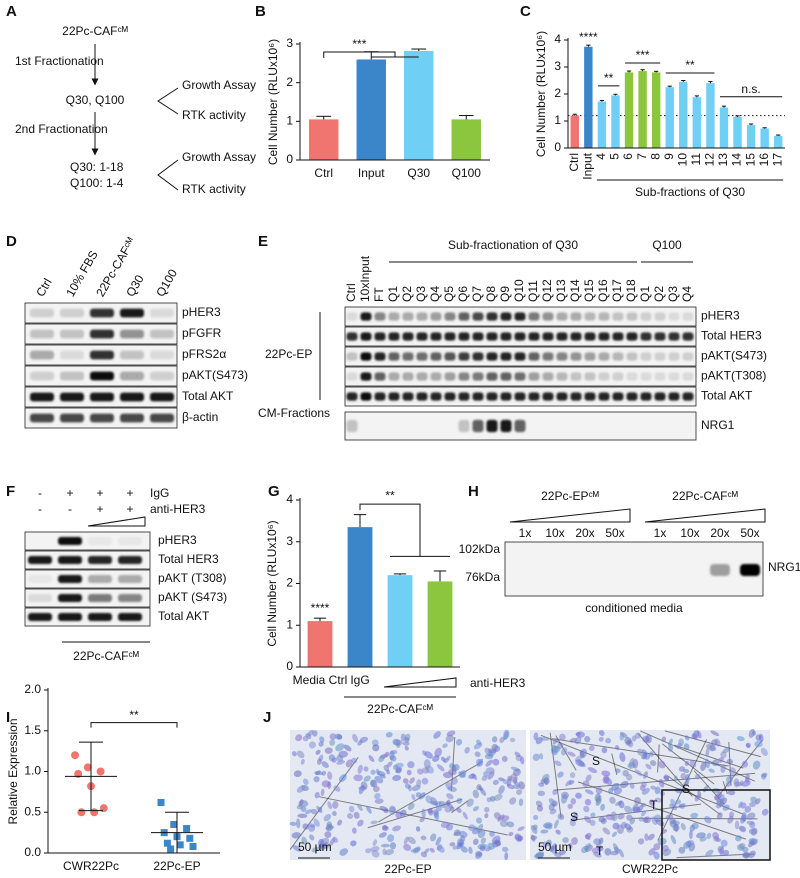 Image resolution: width=800 pixels, height=878 pixels. I want to click on assay-label: Growth Assay, so click(219, 85).